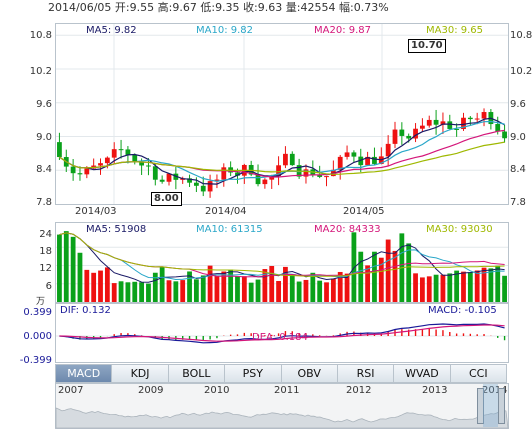 The width and height of the screenshot is (532, 429). What do you see at coordinates (282, 254) in the screenshot?
I see `vol-ma30-line` at bounding box center [282, 254].